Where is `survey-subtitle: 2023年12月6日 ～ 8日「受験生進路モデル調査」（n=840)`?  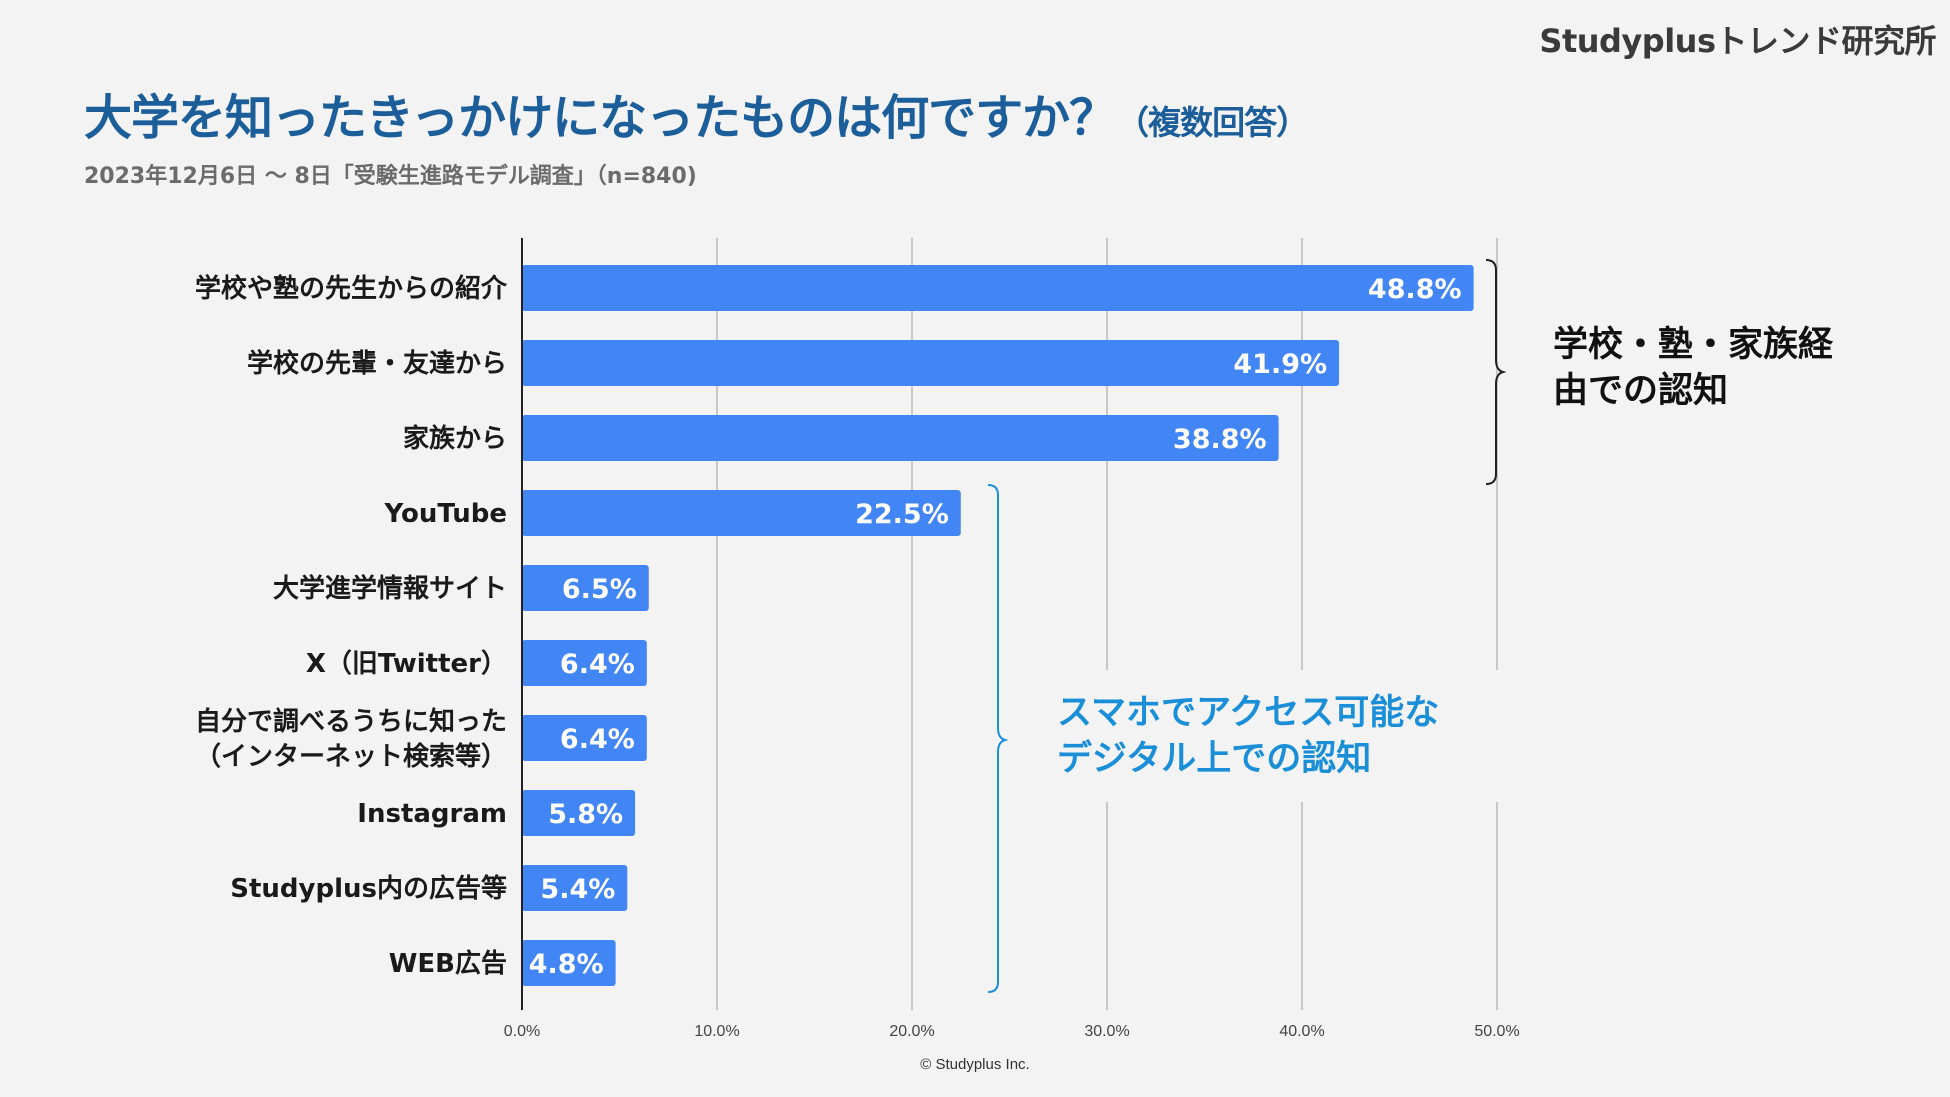 survey-subtitle: 2023年12月6日 ～ 8日「受験生進路モデル調査」（n=840) is located at coordinates (390, 176).